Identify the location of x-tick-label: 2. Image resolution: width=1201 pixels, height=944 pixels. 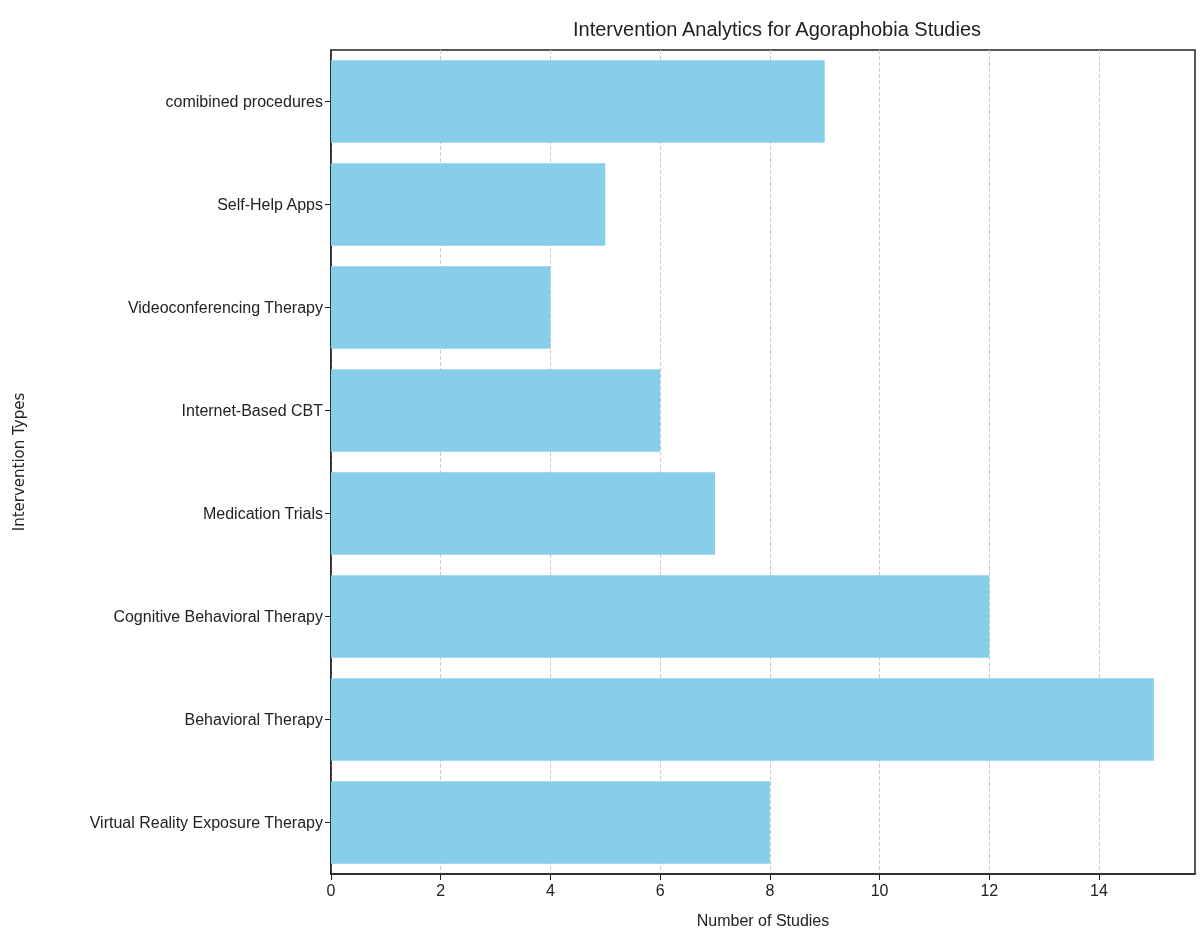
(441, 890).